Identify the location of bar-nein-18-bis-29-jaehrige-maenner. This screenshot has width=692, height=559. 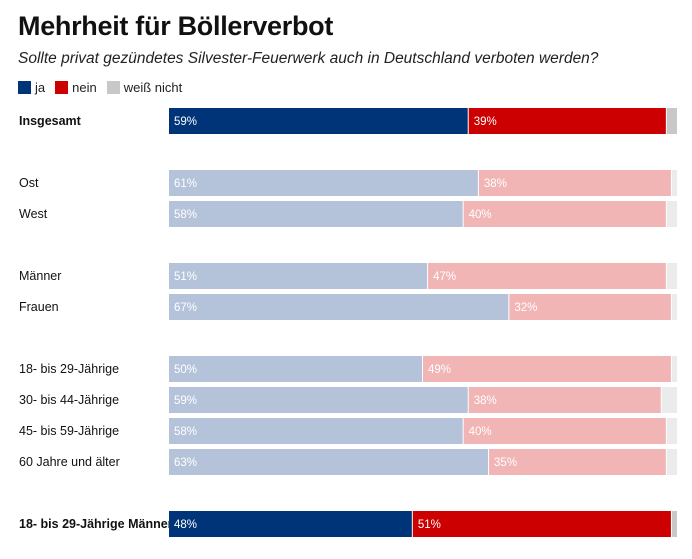
(541, 524).